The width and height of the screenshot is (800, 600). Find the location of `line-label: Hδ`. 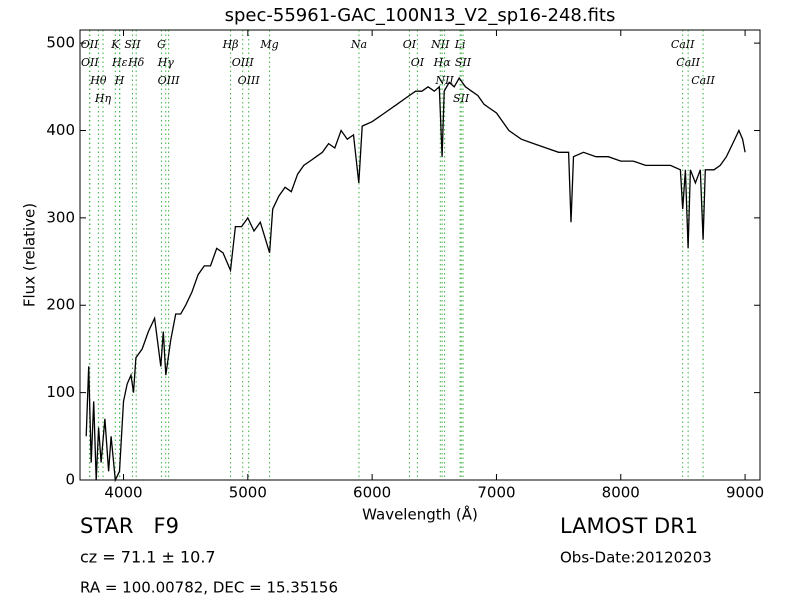

line-label: Hδ is located at coordinates (136, 62).